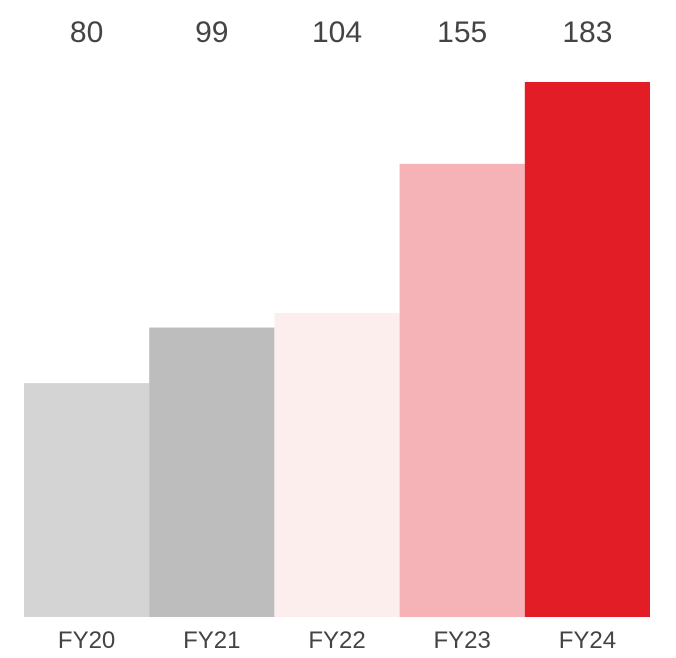 The width and height of the screenshot is (676, 658). What do you see at coordinates (587, 640) in the screenshot?
I see `x-tick-label-fy24: FY24` at bounding box center [587, 640].